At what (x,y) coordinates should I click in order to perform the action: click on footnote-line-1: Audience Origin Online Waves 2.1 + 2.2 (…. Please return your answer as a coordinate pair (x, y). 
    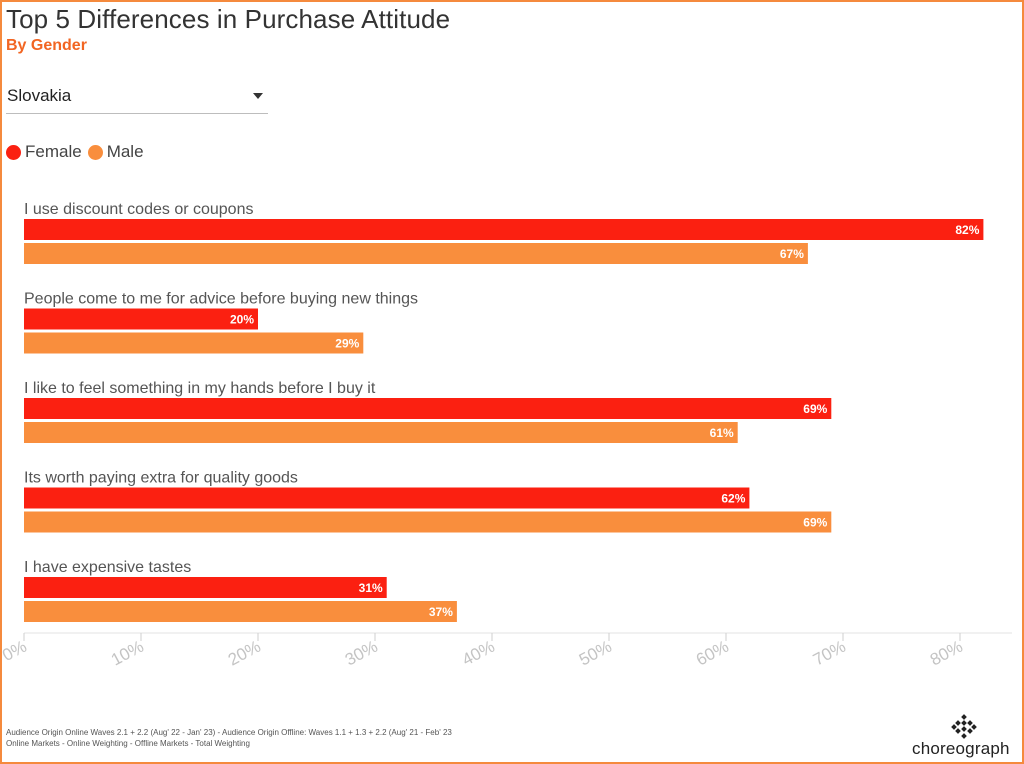
    Looking at the image, I should click on (229, 732).